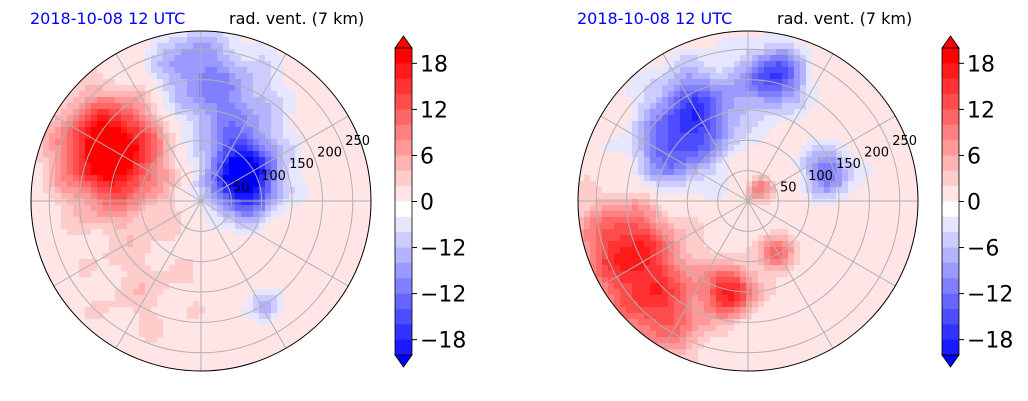 The width and height of the screenshot is (1028, 401). I want to click on grid-spoke, so click(705, 274).